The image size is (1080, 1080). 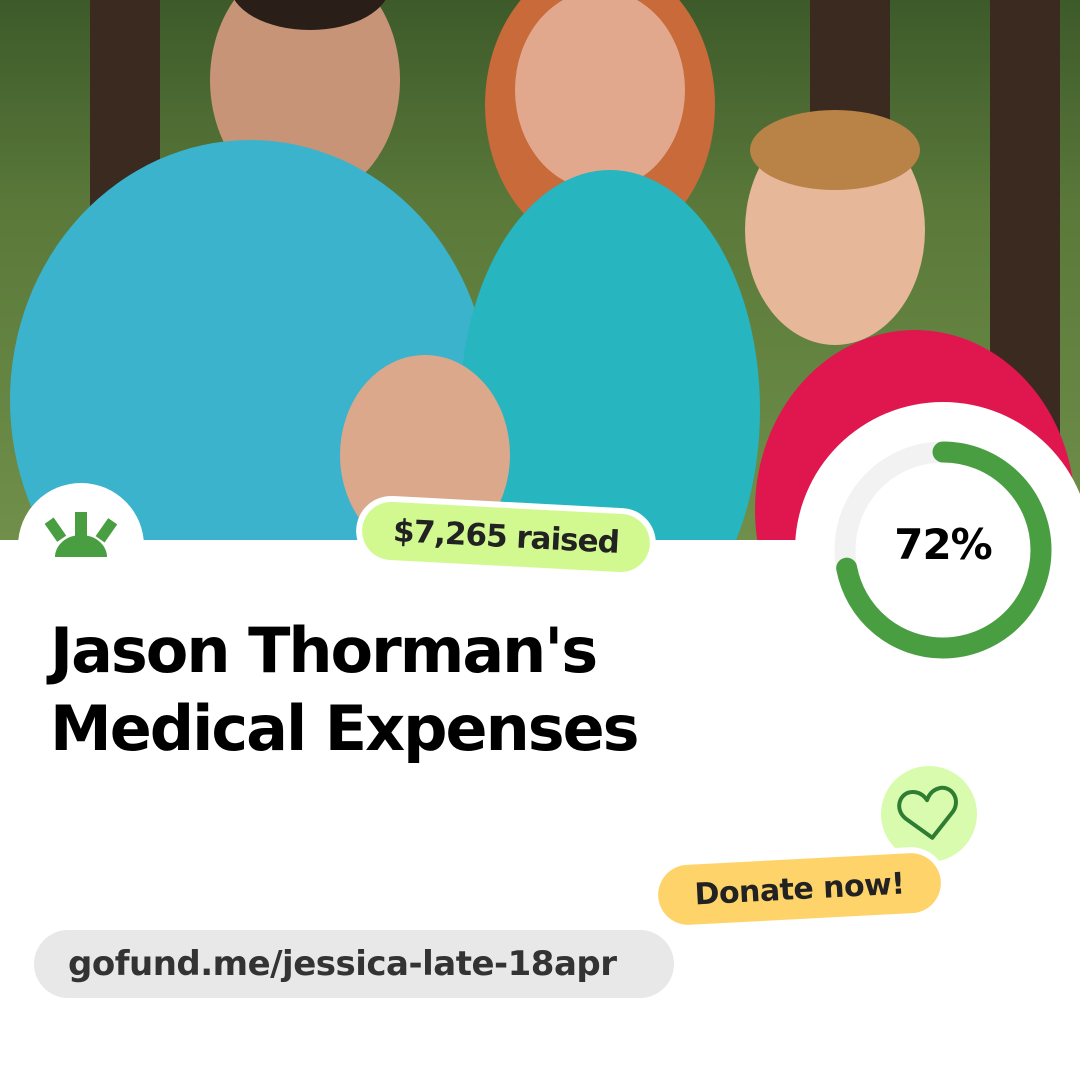 I want to click on progress-percent-label: 72%, so click(x=943, y=544).